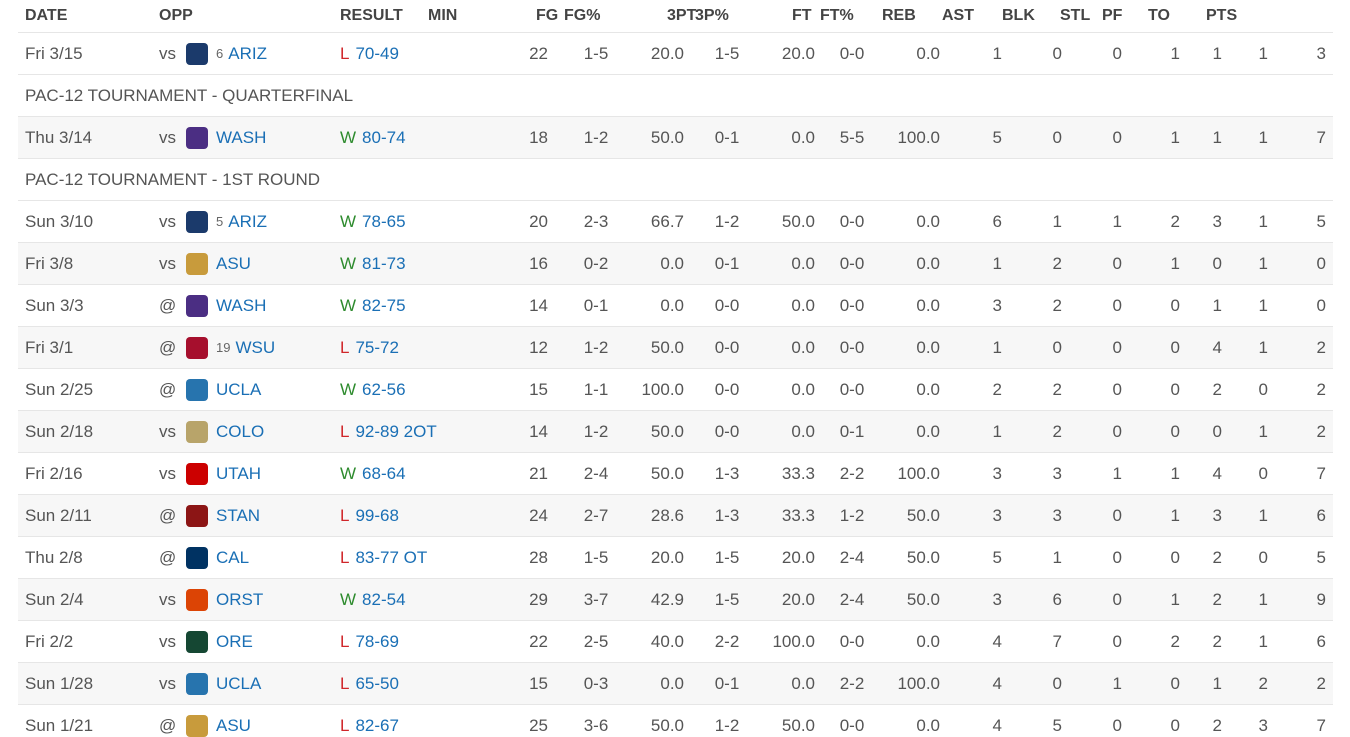  Describe the element at coordinates (391, 557) in the screenshot. I see `score: 83-77 OT` at that location.